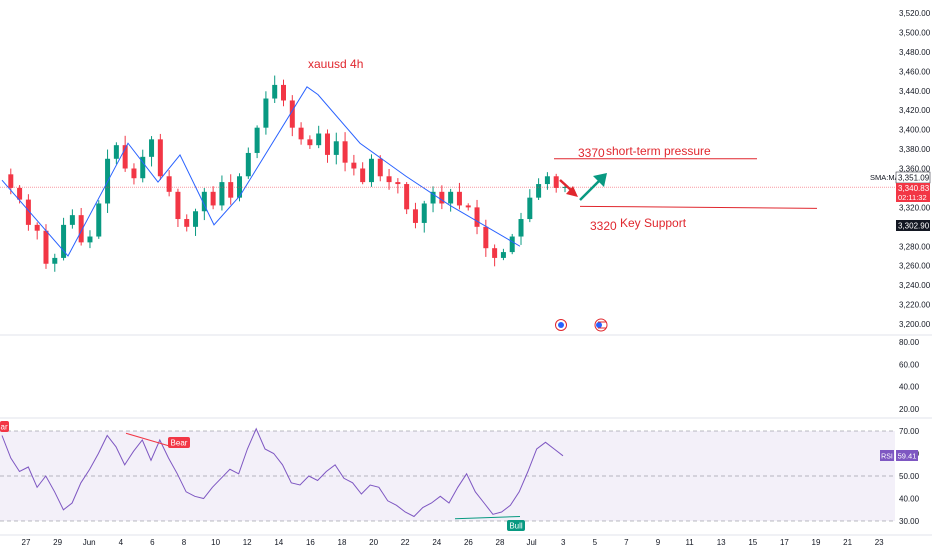 Image resolution: width=932 pixels, height=550 pixels. I want to click on price-tick-label: 3,480.00, so click(915, 52).